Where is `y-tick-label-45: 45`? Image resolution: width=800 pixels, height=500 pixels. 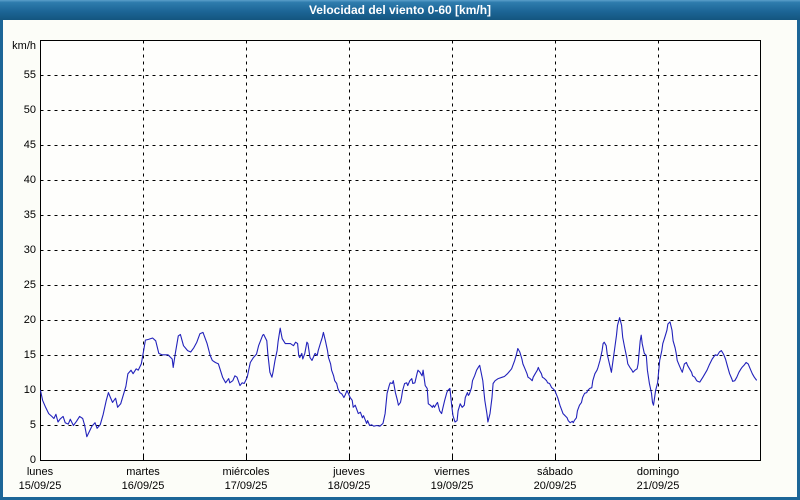 y-tick-label-45: 45 is located at coordinates (29, 145).